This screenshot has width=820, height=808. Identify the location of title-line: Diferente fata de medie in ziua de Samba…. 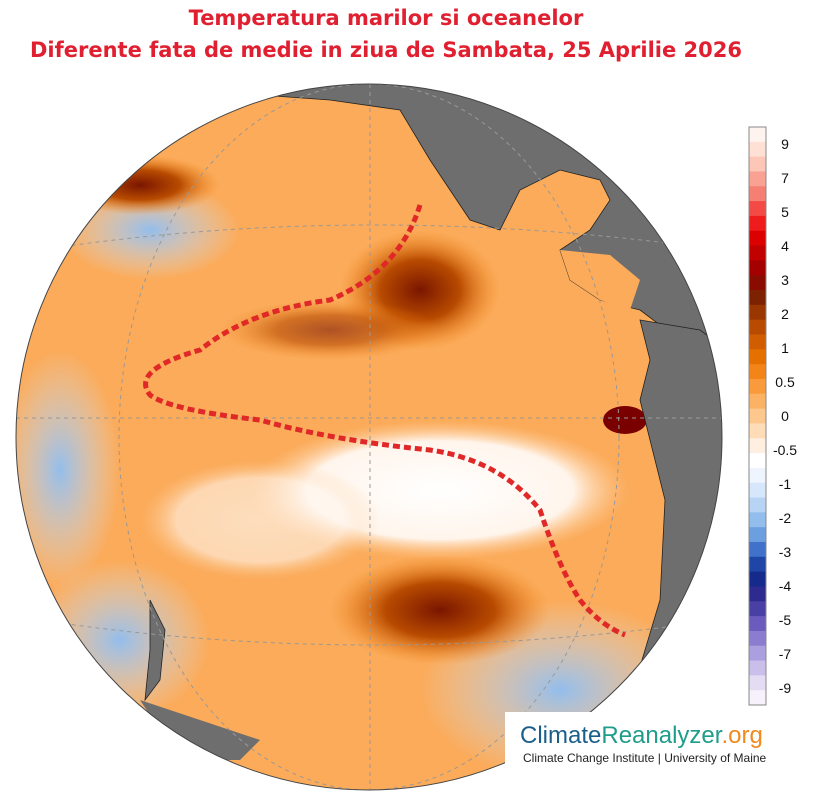
(386, 50).